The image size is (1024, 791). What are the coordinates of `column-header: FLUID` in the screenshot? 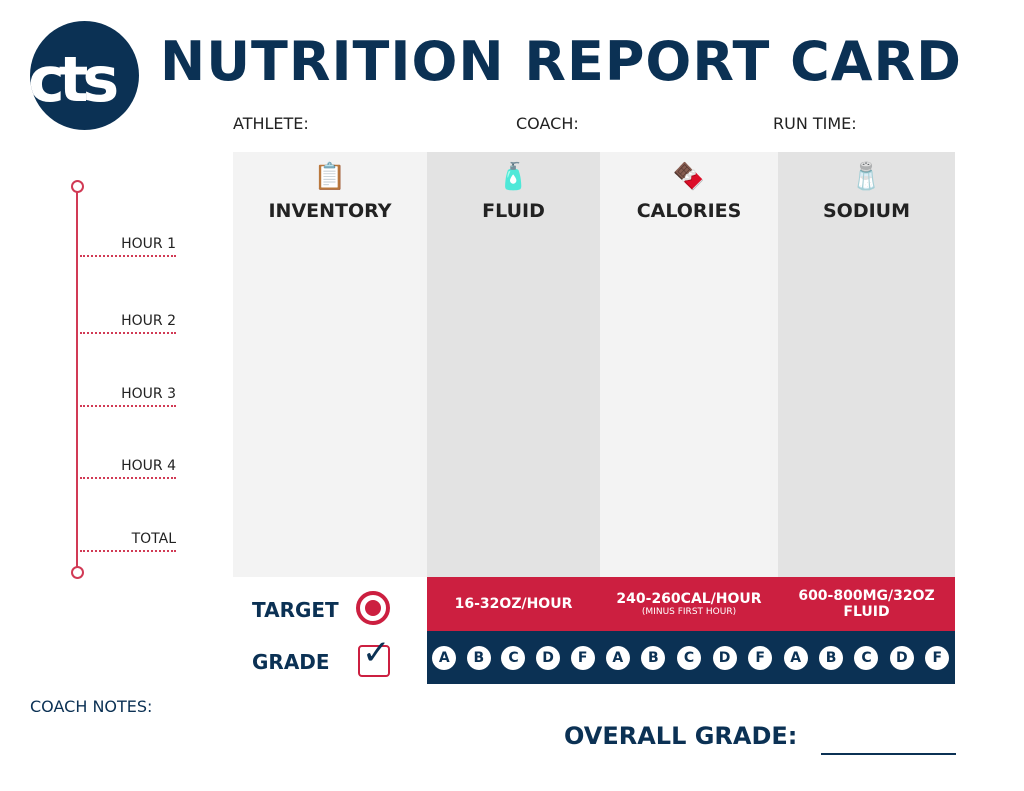 It's located at (513, 211).